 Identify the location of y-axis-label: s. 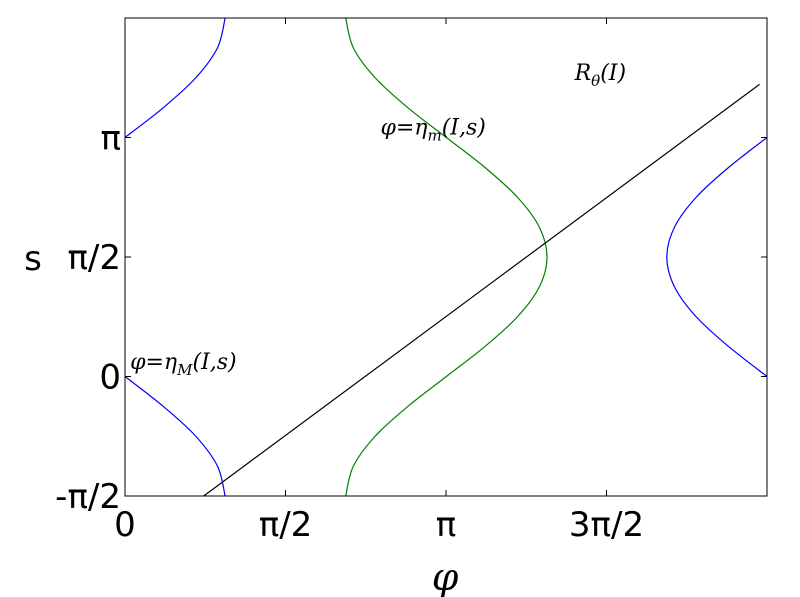
(33, 259).